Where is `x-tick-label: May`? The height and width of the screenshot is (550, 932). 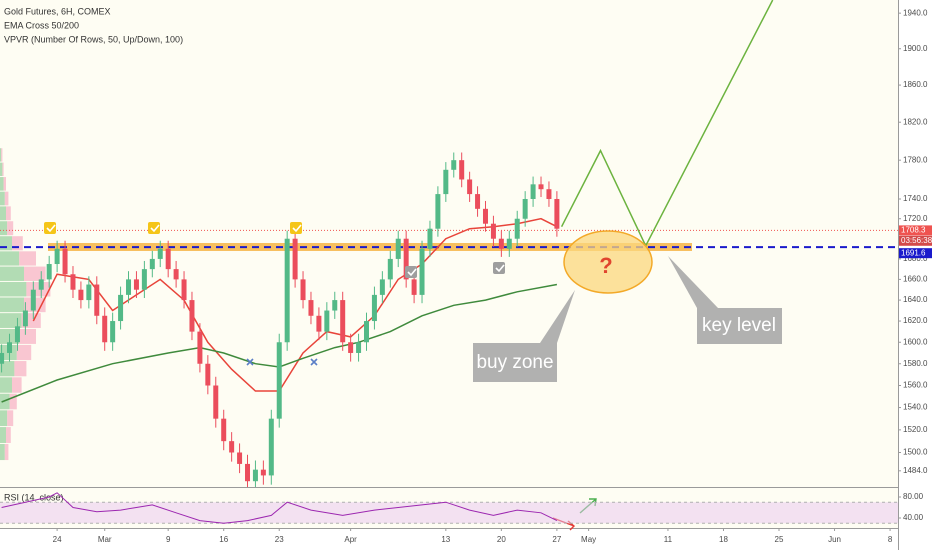
x-tick-label: May is located at coordinates (588, 539).